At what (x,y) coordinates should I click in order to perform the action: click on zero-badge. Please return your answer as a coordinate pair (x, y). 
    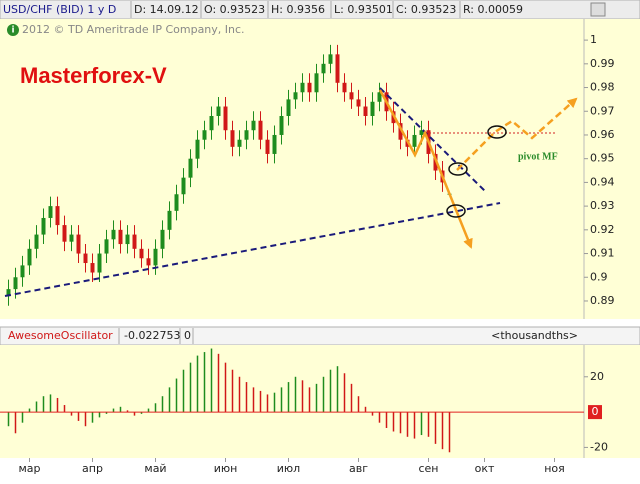
    Looking at the image, I should click on (595, 412).